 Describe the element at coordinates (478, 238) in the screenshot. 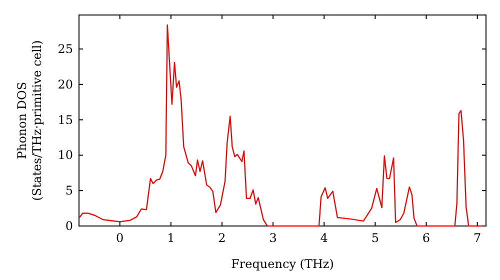

I see `x-tick-label: 7` at that location.